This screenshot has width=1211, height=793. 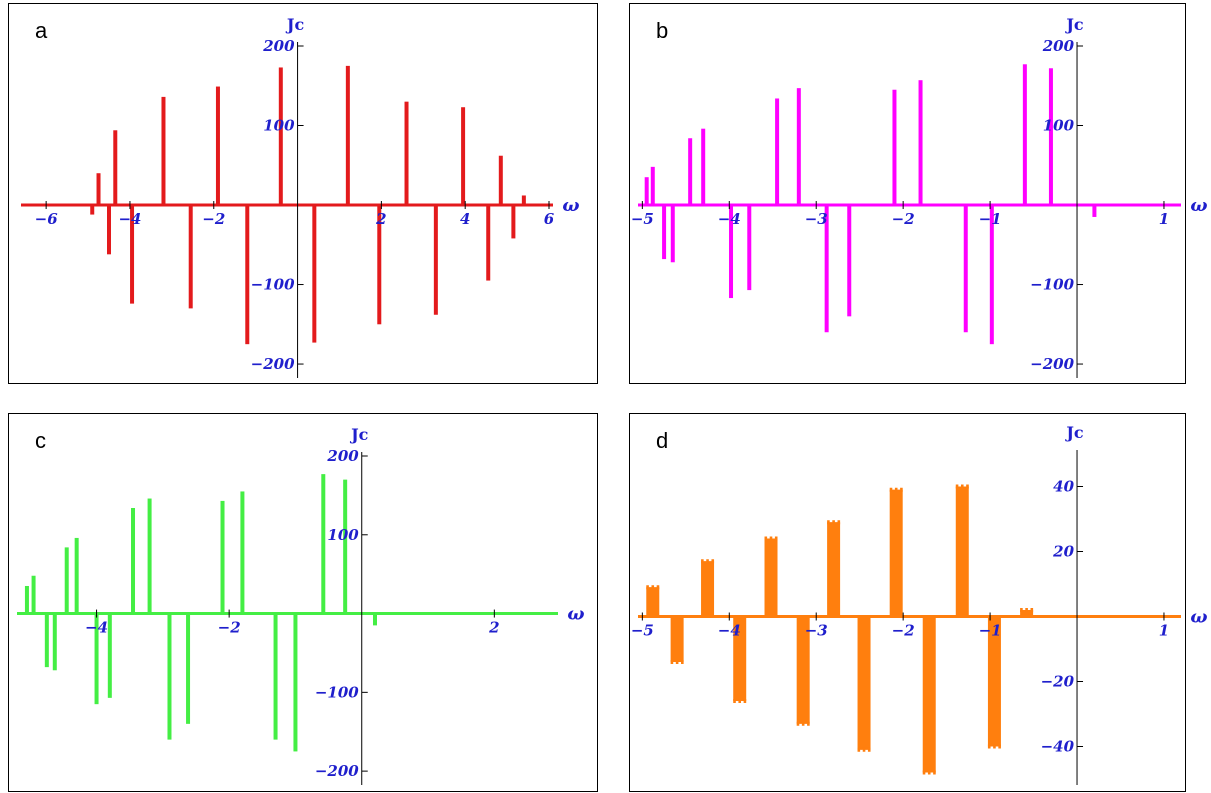 I want to click on y-tick-label: −20, so click(x=1058, y=682).